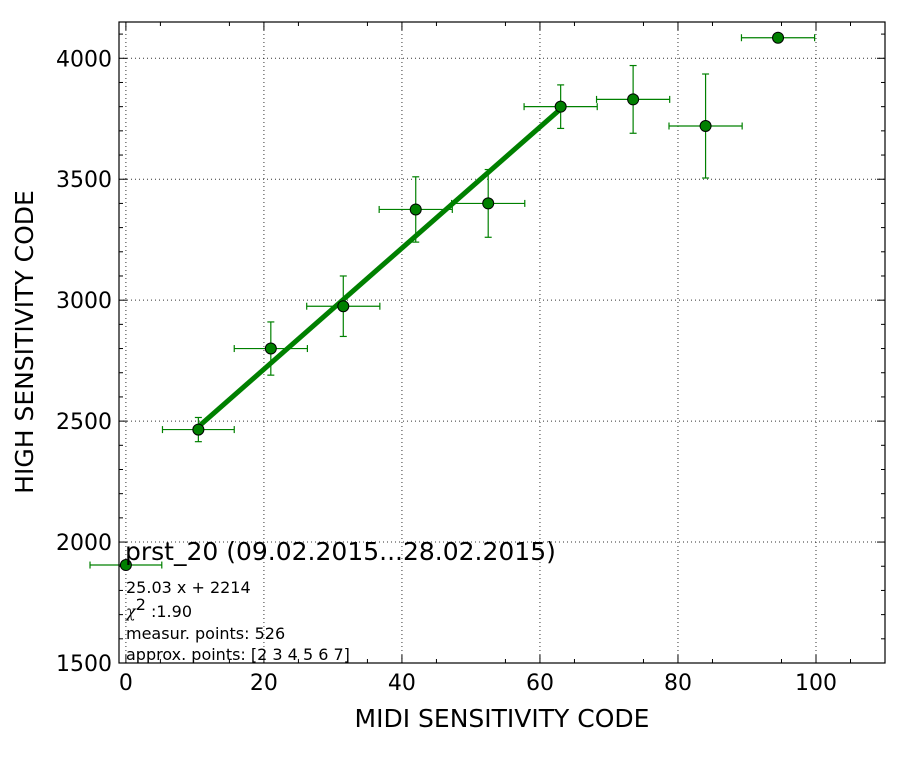 The image size is (912, 762). What do you see at coordinates (84, 664) in the screenshot?
I see `y-tick-label: 1500` at bounding box center [84, 664].